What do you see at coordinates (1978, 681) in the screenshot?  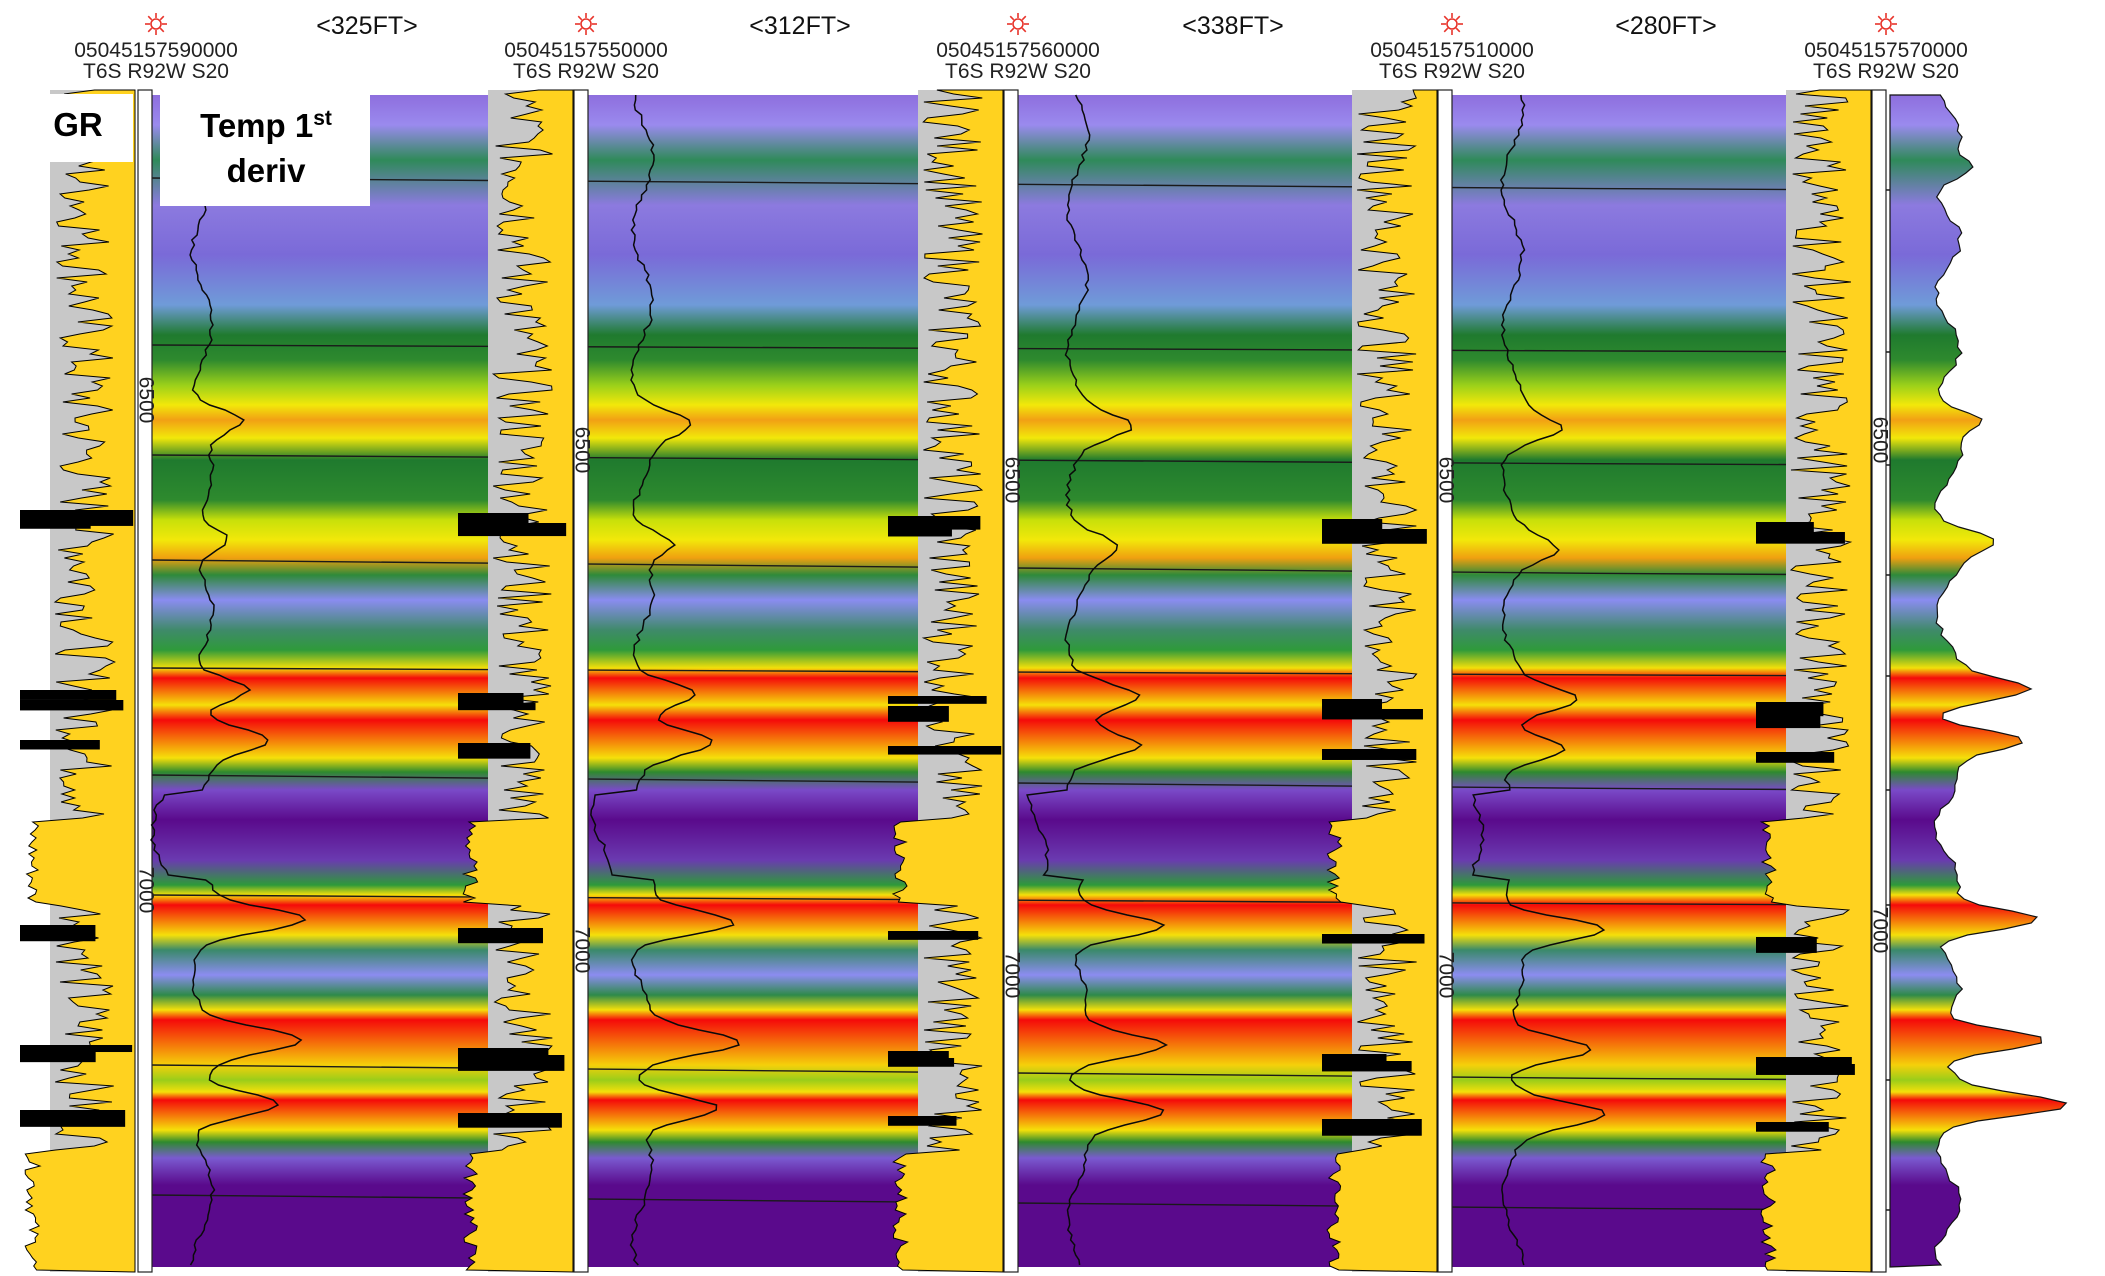 I see `temperature-profile` at bounding box center [1978, 681].